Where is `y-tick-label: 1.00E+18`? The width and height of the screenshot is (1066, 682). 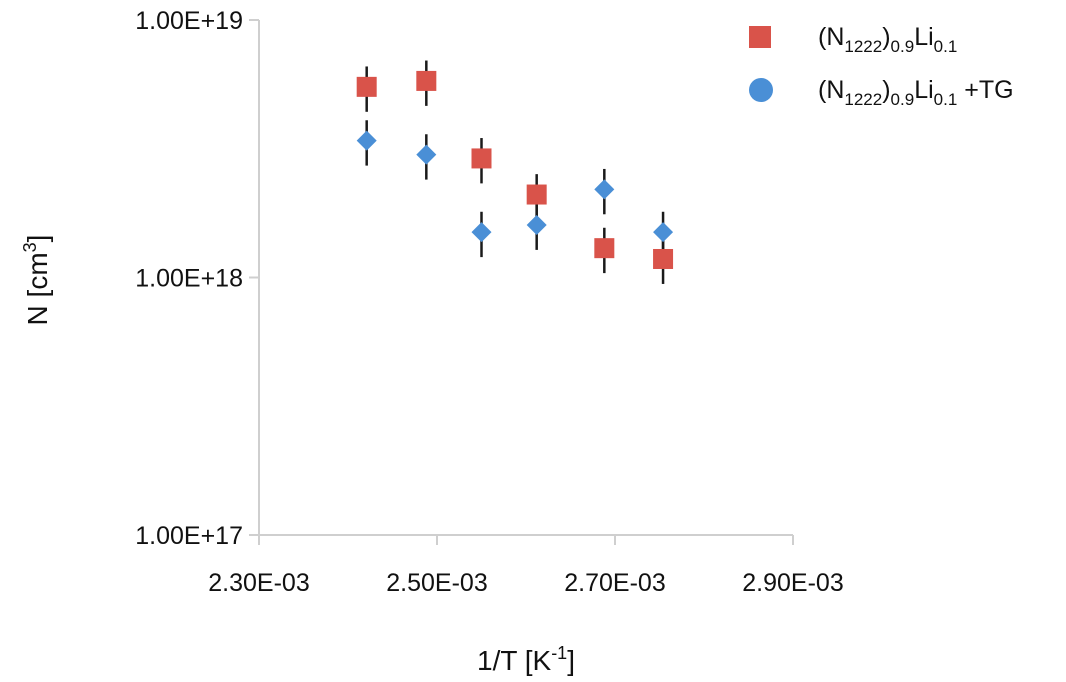
y-tick-label: 1.00E+18 is located at coordinates (189, 279).